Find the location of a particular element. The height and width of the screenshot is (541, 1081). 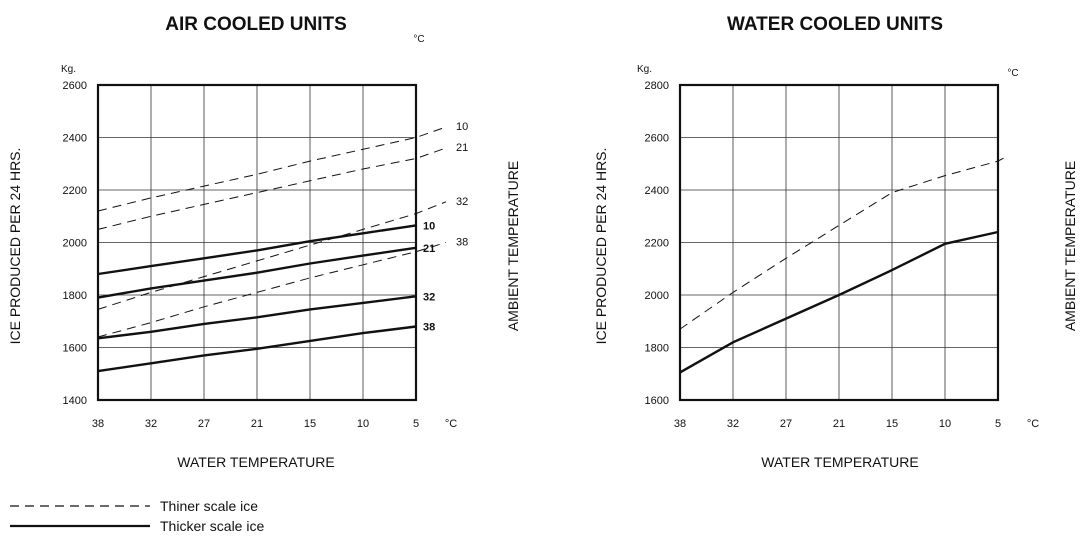

air-x-tick-label: 10 is located at coordinates (363, 424).